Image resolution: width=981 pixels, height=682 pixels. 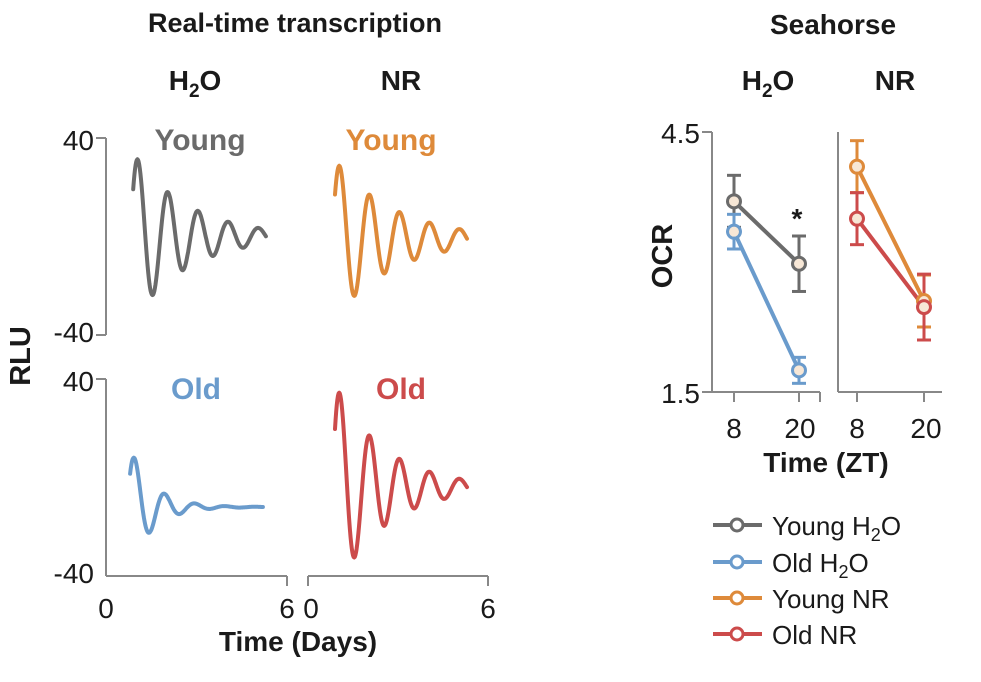 What do you see at coordinates (295, 23) in the screenshot?
I see `left-title: Real-time transcription` at bounding box center [295, 23].